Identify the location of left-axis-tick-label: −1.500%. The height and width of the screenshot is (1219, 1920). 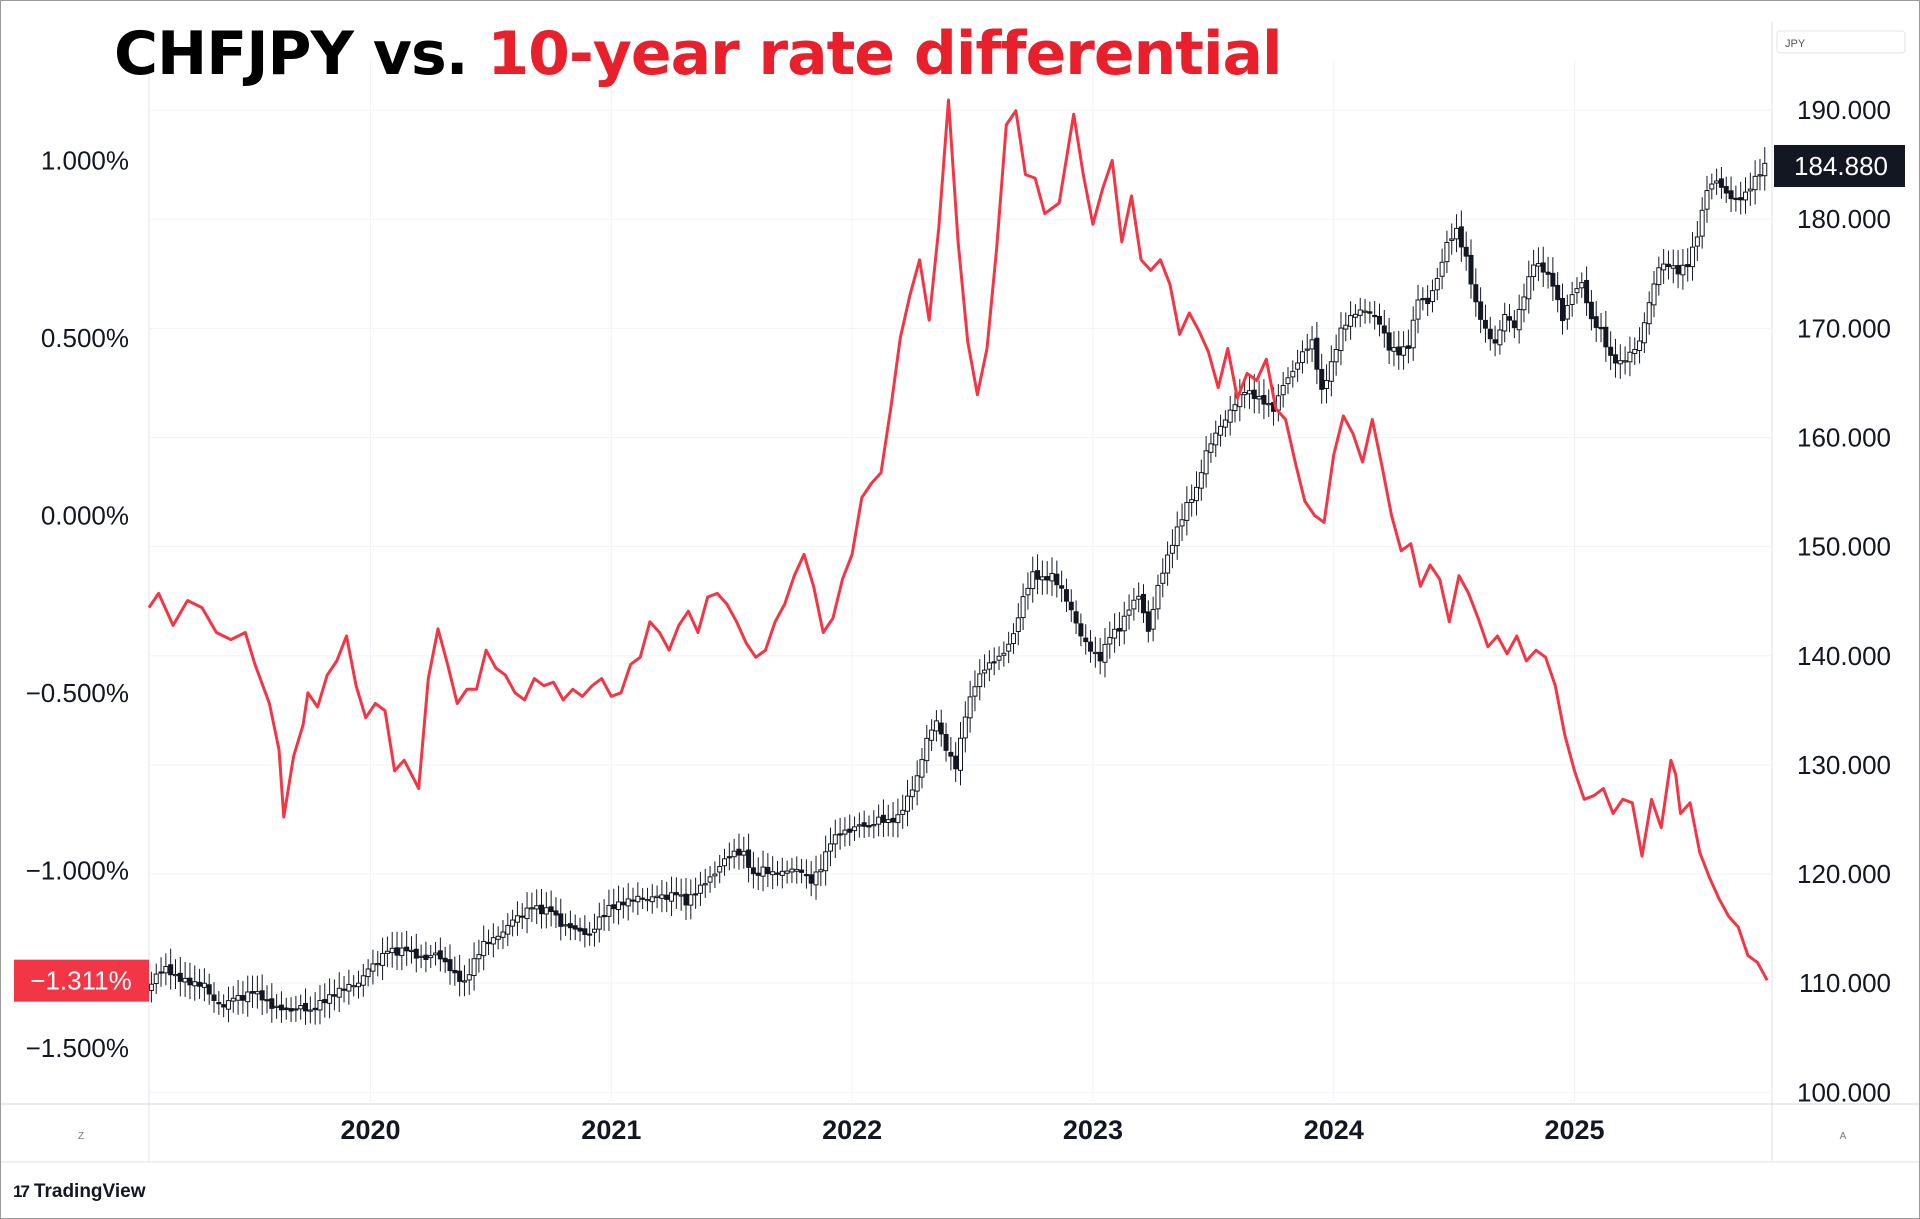
(77, 1048).